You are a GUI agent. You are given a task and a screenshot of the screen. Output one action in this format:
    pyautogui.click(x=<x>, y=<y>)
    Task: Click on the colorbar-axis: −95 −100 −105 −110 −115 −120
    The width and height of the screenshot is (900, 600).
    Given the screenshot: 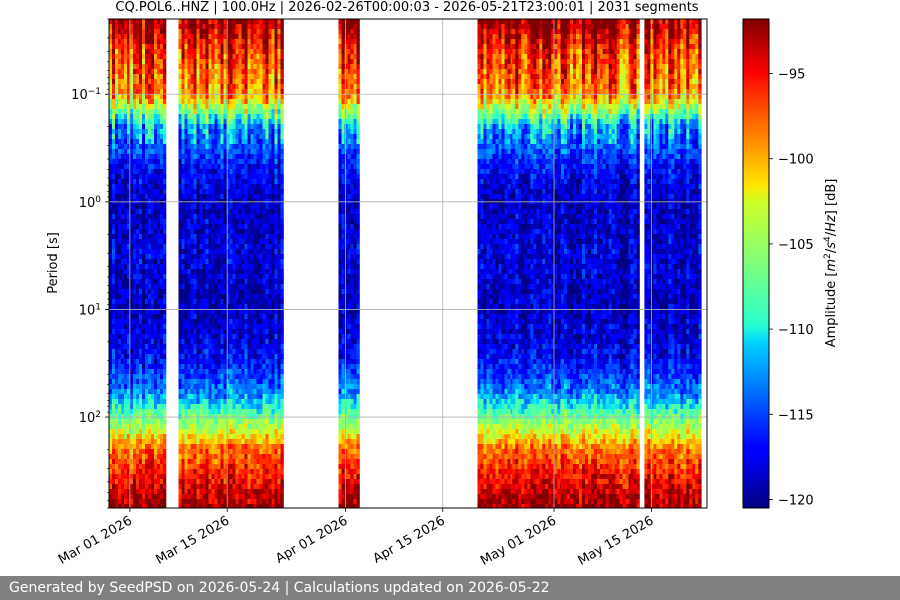 What is the action you would take?
    pyautogui.click(x=791, y=288)
    